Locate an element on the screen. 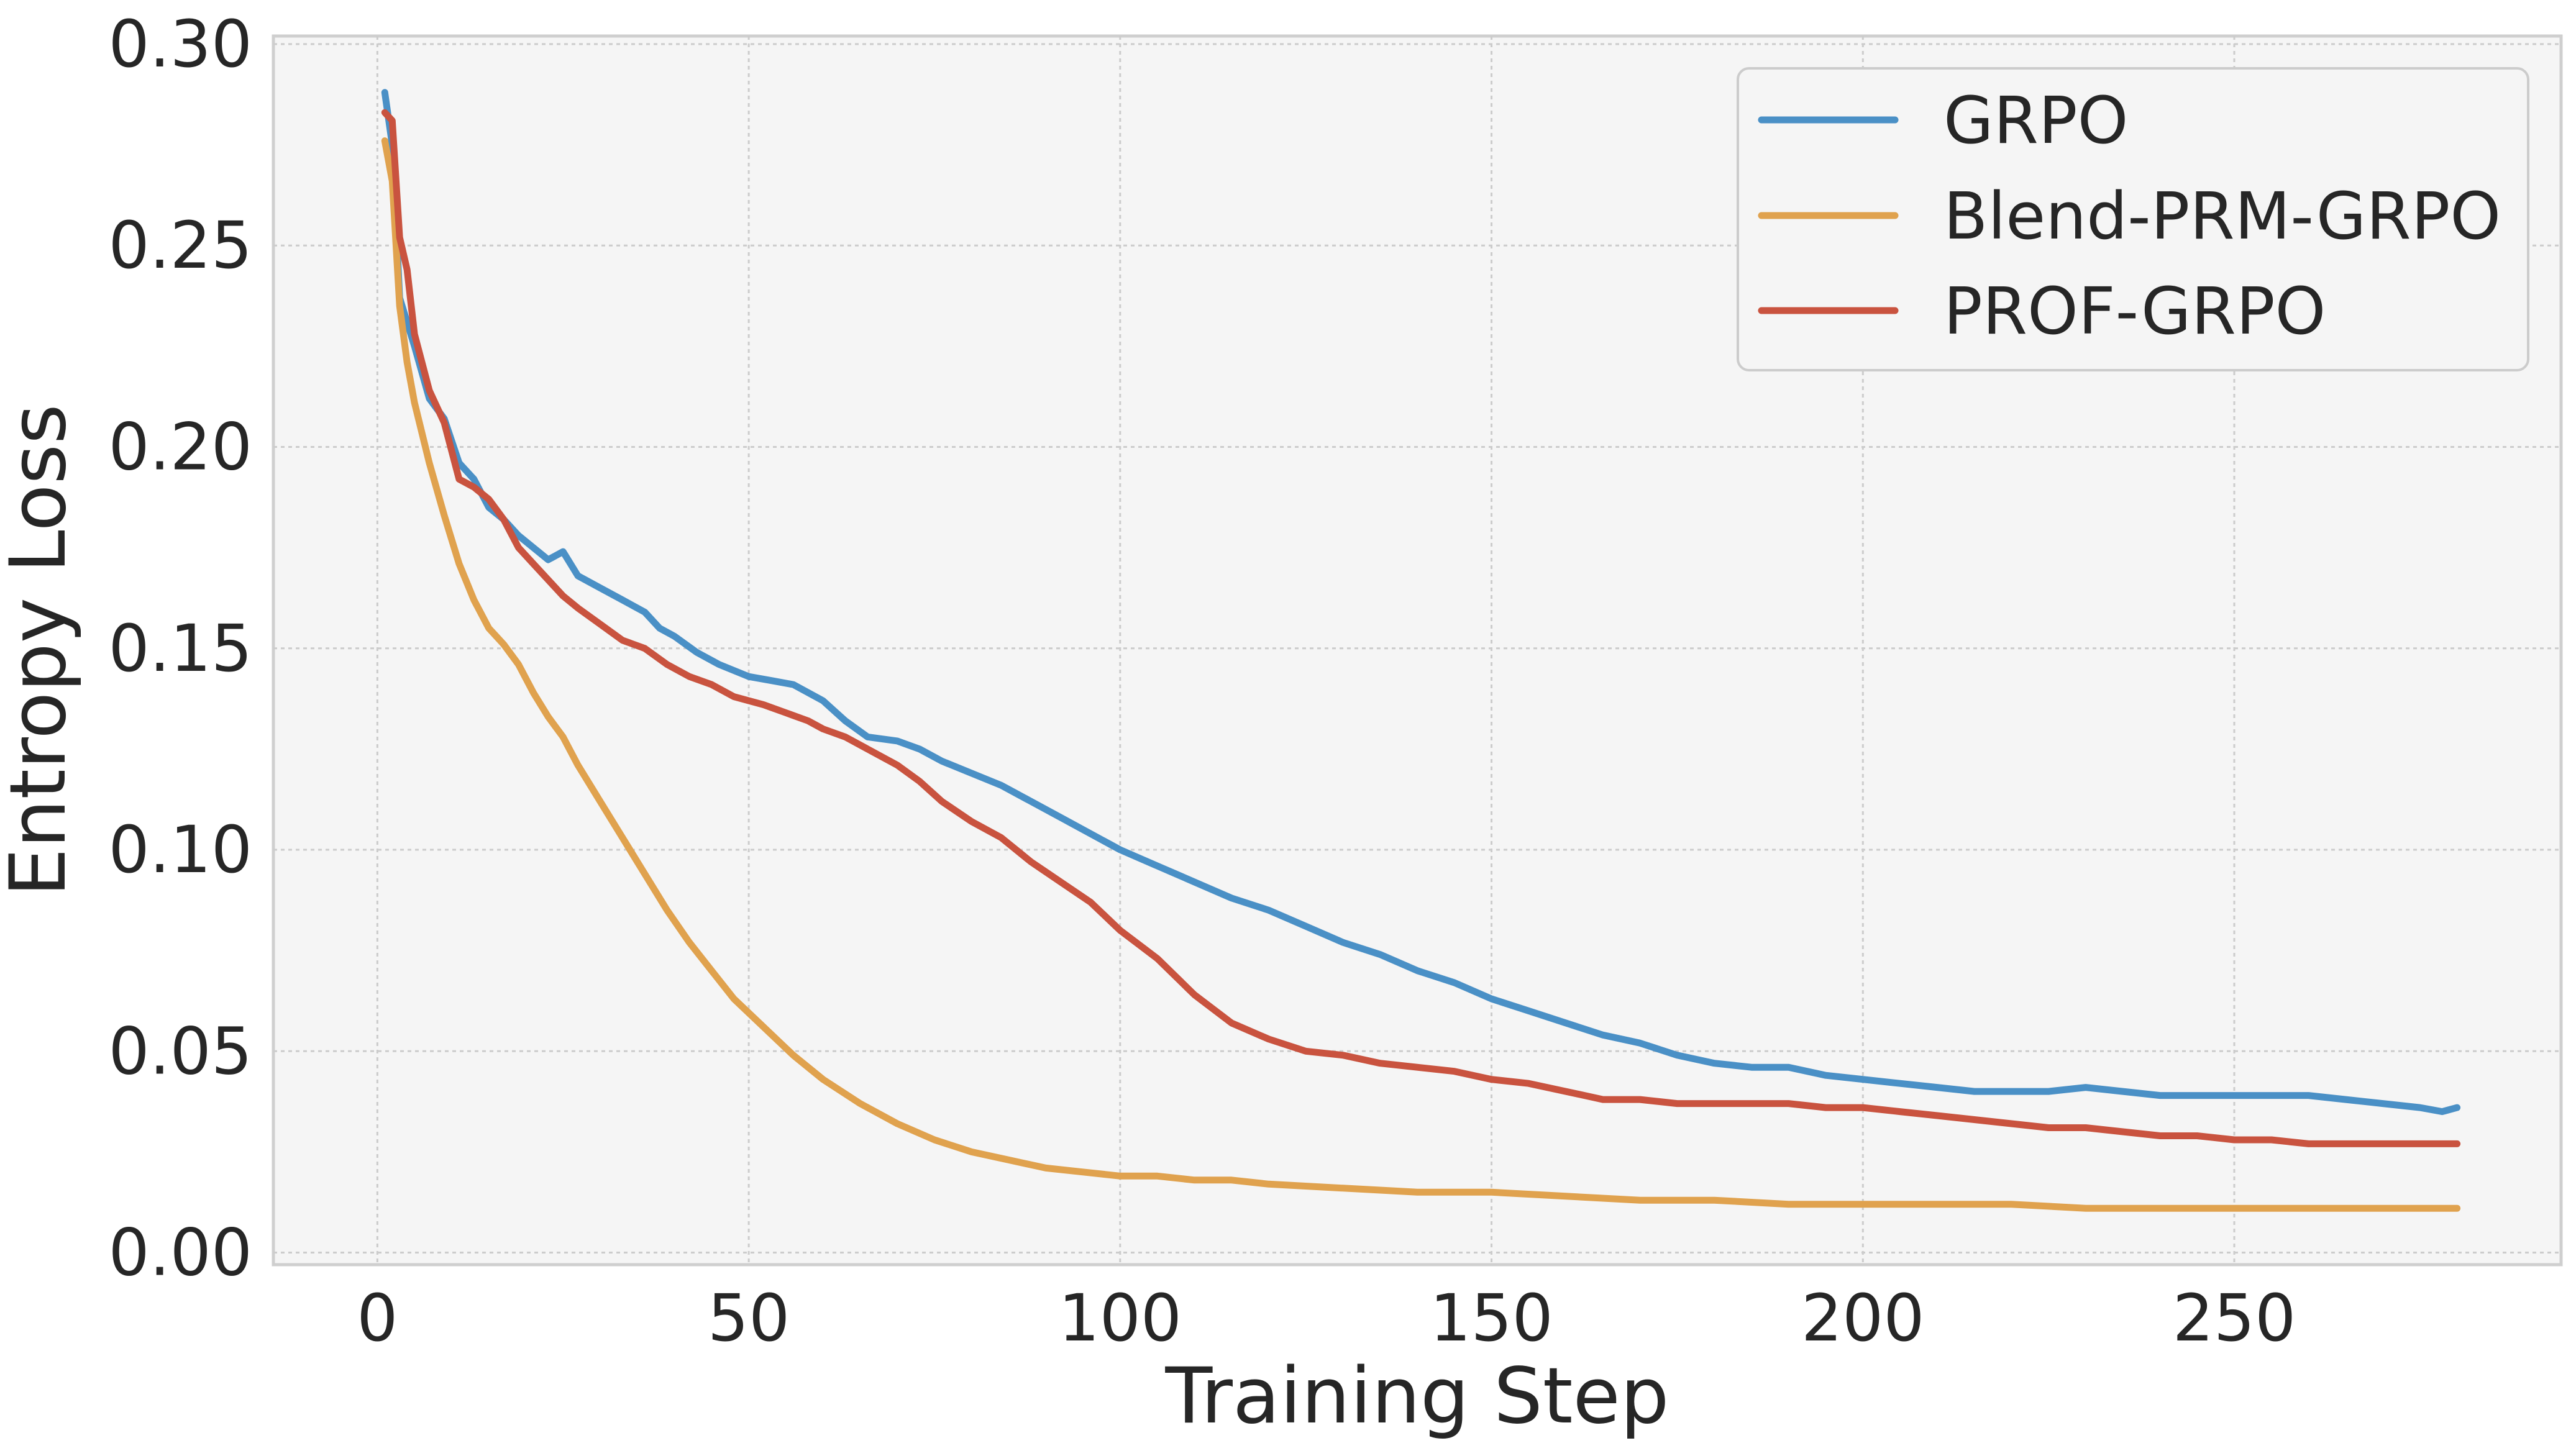  legend: GRPO Blend-PRM-GRPO PROF-GRPO is located at coordinates (2133, 219).